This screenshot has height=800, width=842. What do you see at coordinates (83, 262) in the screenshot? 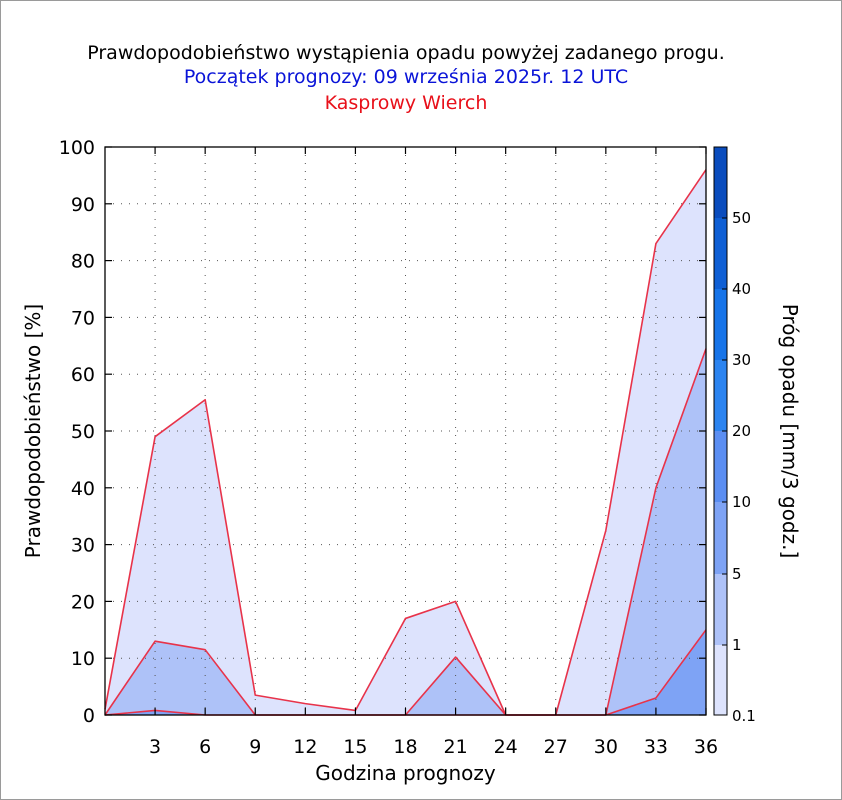
I see `y-tick-label-80: 80` at bounding box center [83, 262].